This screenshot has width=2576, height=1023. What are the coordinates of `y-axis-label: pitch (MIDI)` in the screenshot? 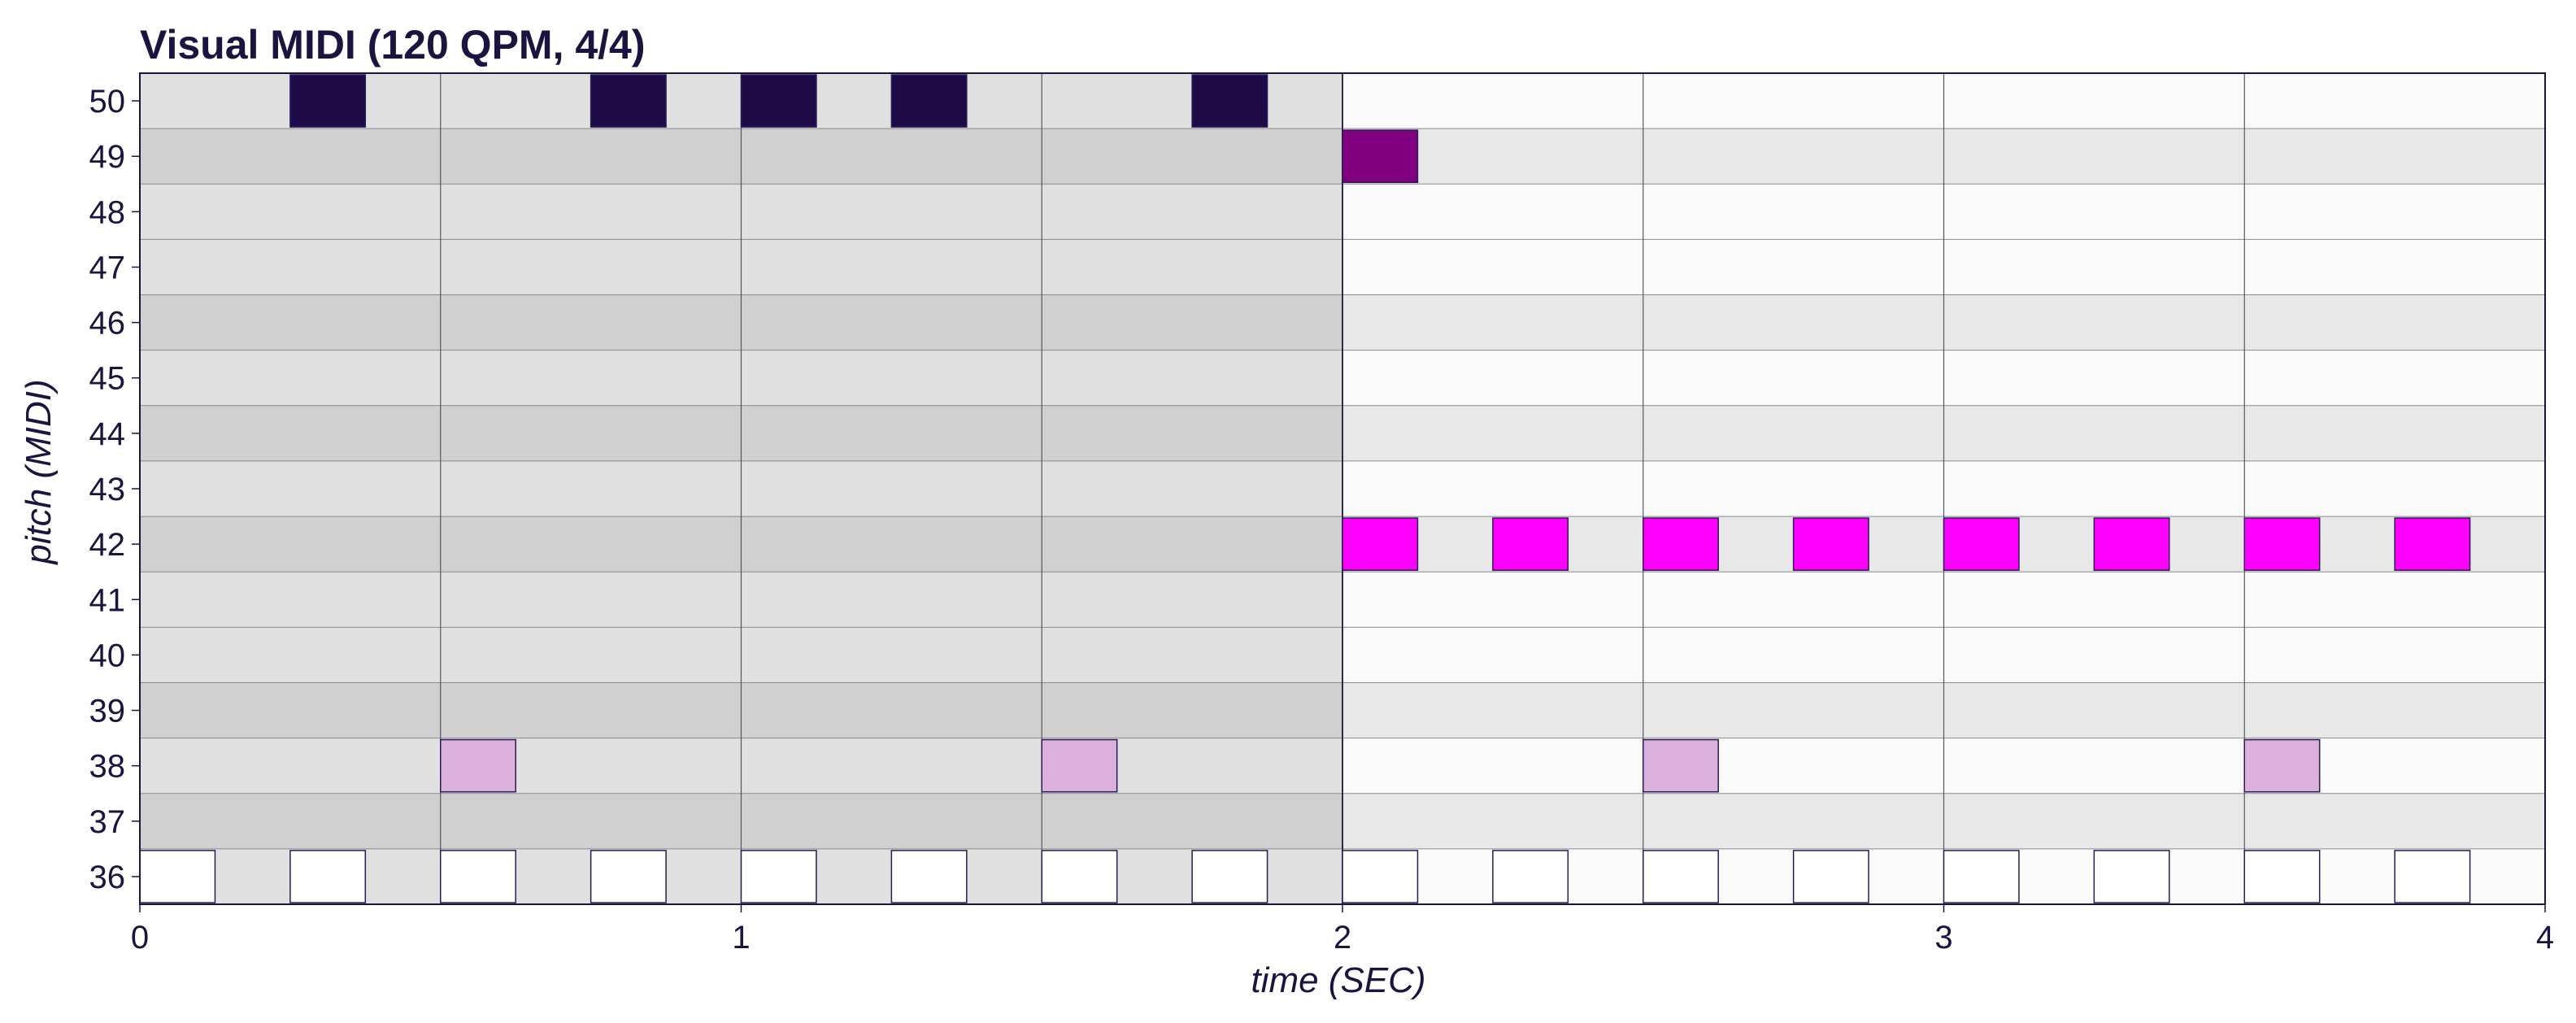 It's located at (39, 472).